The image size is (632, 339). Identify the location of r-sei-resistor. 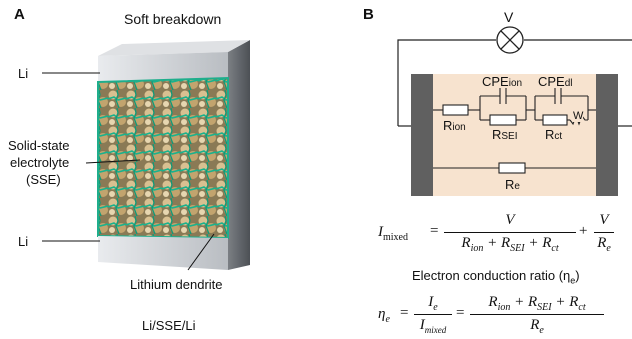
(503, 120).